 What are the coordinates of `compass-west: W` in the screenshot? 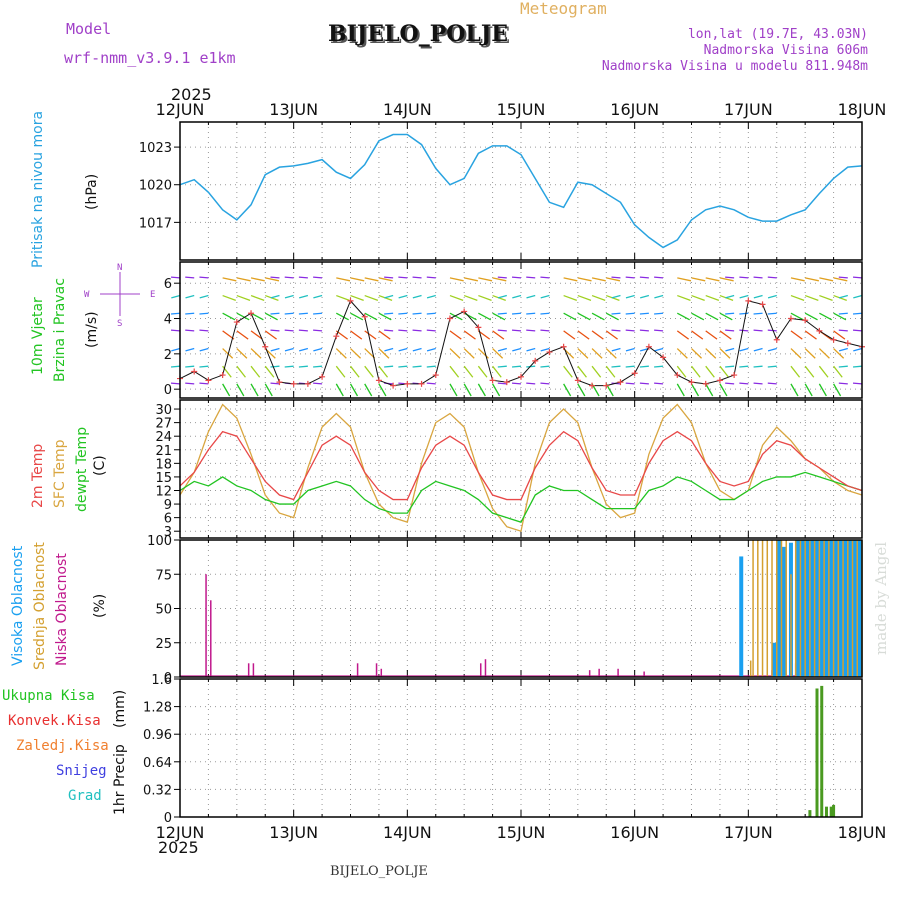 It's located at (87, 295).